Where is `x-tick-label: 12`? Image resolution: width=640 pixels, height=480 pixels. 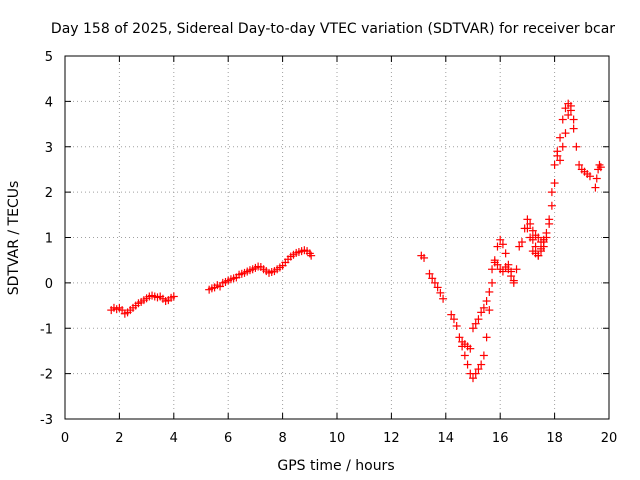
x-tick-label: 12 is located at coordinates (391, 438).